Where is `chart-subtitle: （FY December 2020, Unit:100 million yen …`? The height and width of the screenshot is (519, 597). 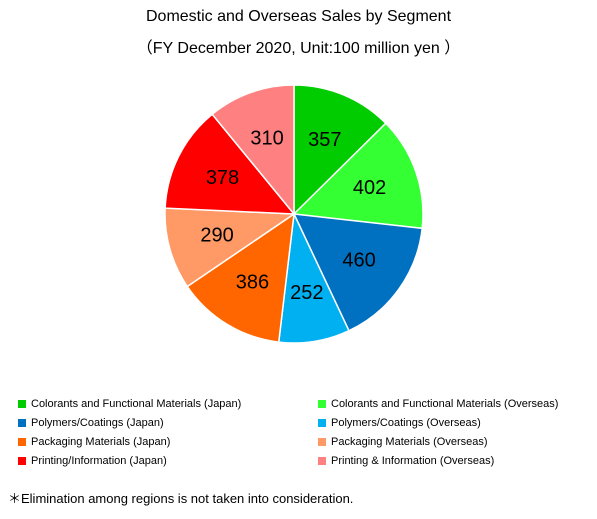
chart-subtitle: （FY December 2020, Unit:100 million yen … is located at coordinates (298, 48).